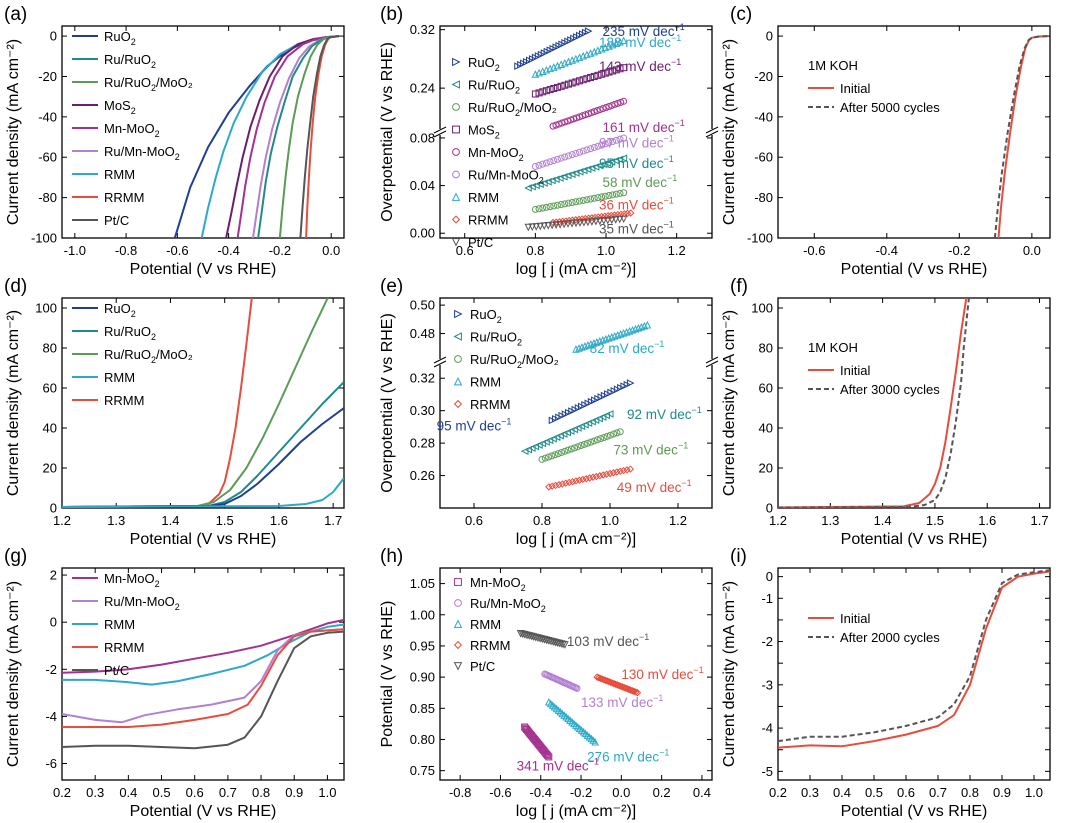  I want to click on x-tick-label: -1.0, so click(75, 250).